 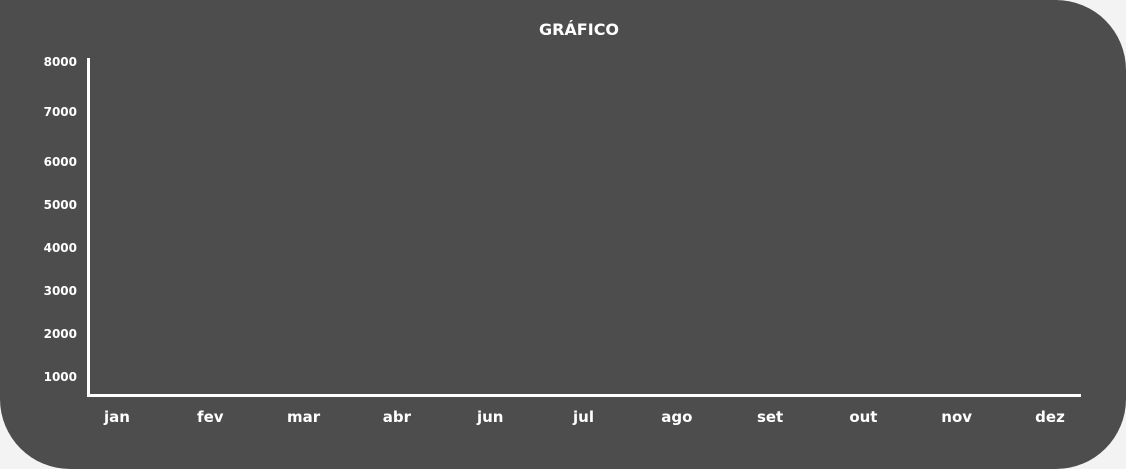 I want to click on y-label: 3000, so click(x=60, y=291).